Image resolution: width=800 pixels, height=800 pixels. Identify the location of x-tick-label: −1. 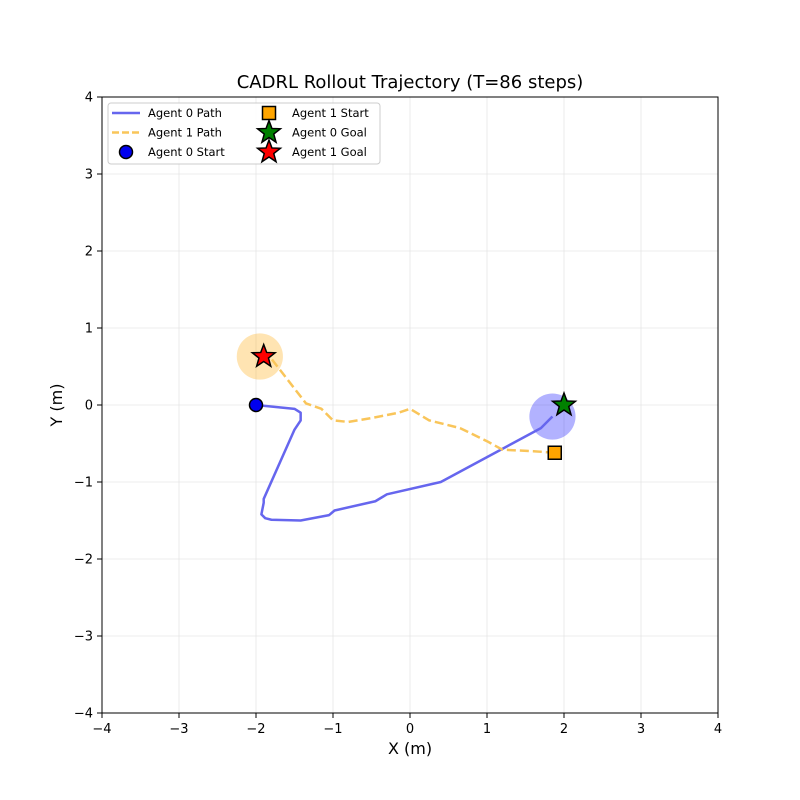
(332, 729).